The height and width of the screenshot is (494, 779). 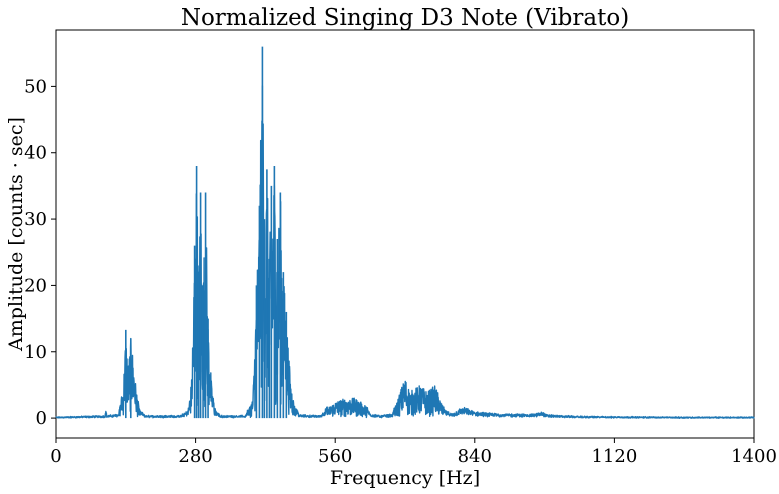 What do you see at coordinates (16, 234) in the screenshot?
I see `y-axis-label: Amplitude [counts · sec]` at bounding box center [16, 234].